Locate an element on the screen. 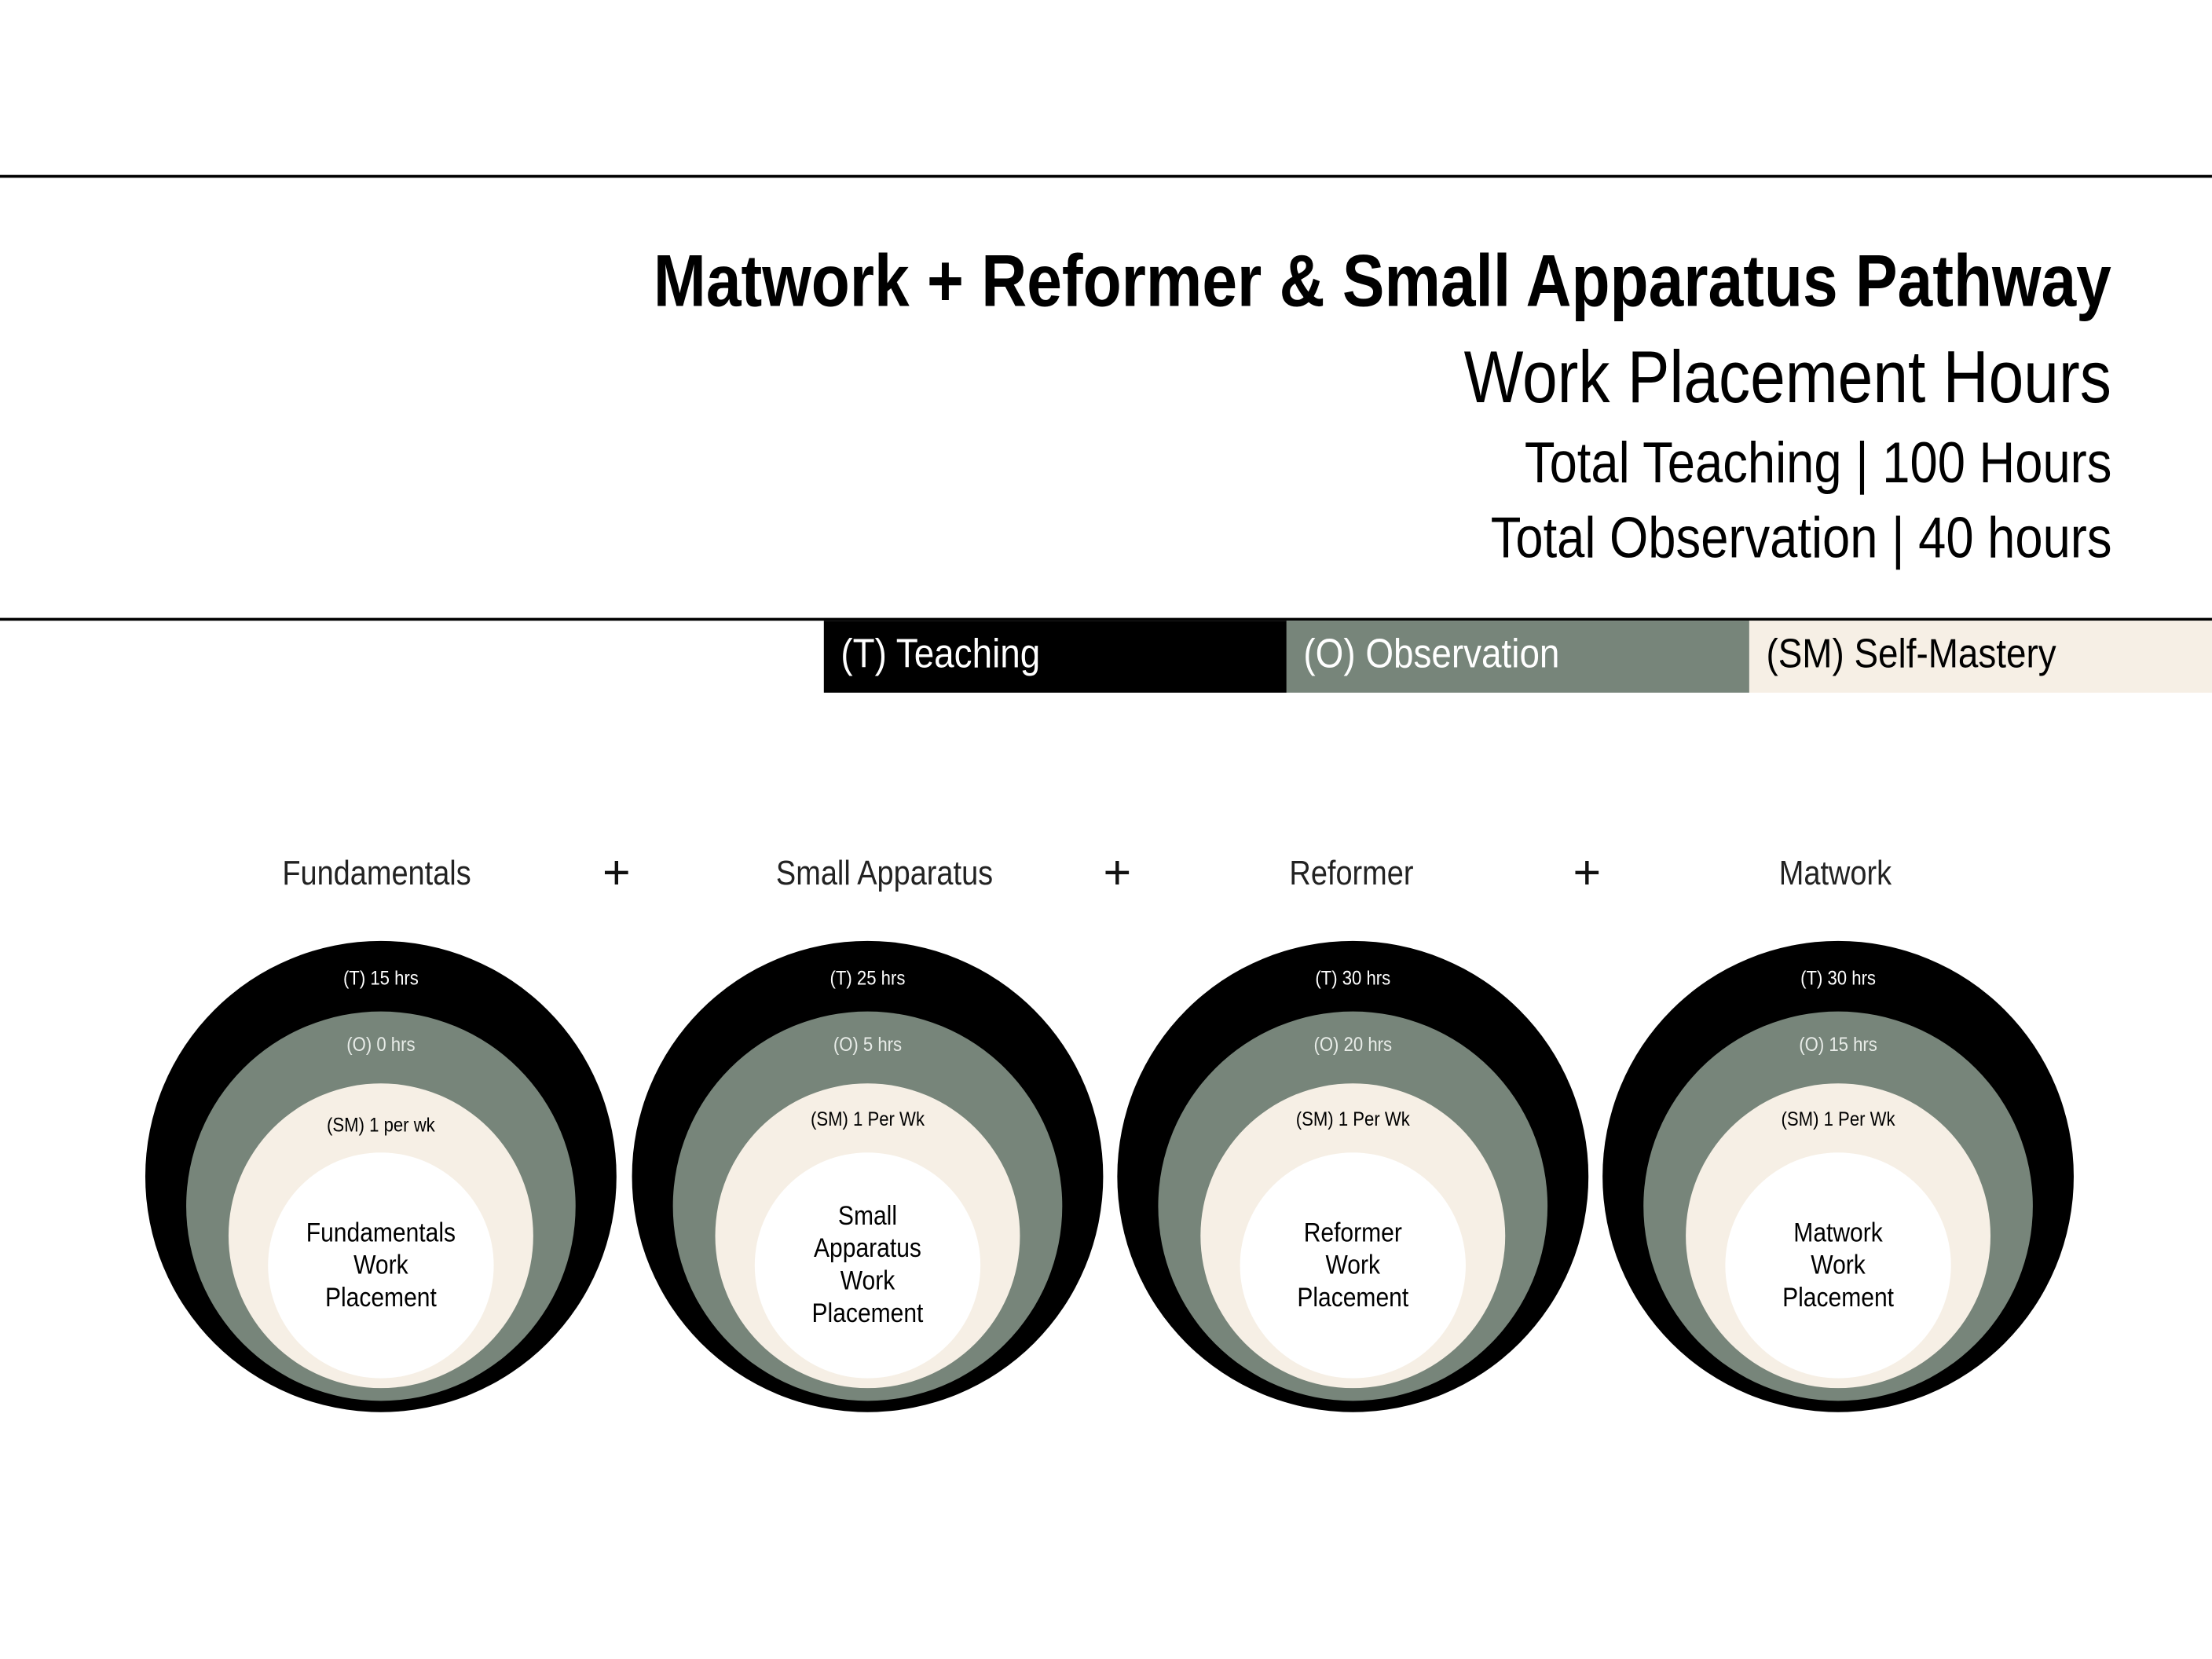  total-teaching: Total Teaching | 100 Hours is located at coordinates (1818, 463).